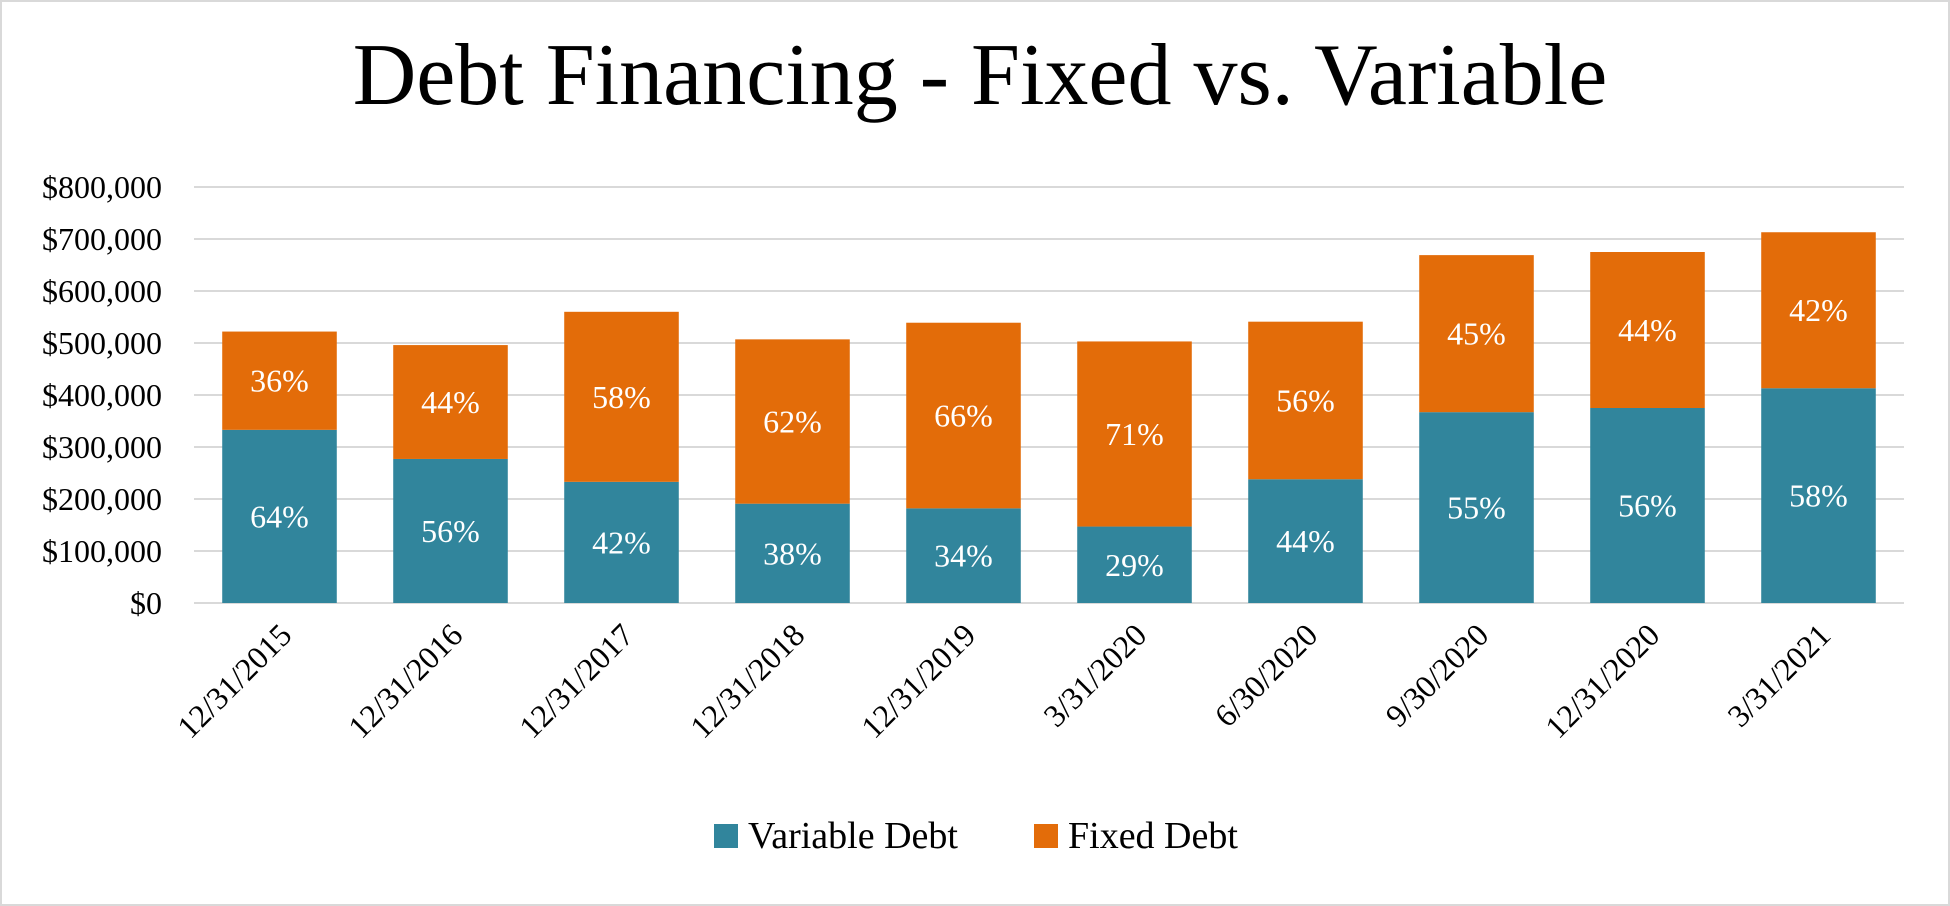 The width and height of the screenshot is (1950, 906). What do you see at coordinates (102, 551) in the screenshot?
I see `y-tick-label: $100,000` at bounding box center [102, 551].